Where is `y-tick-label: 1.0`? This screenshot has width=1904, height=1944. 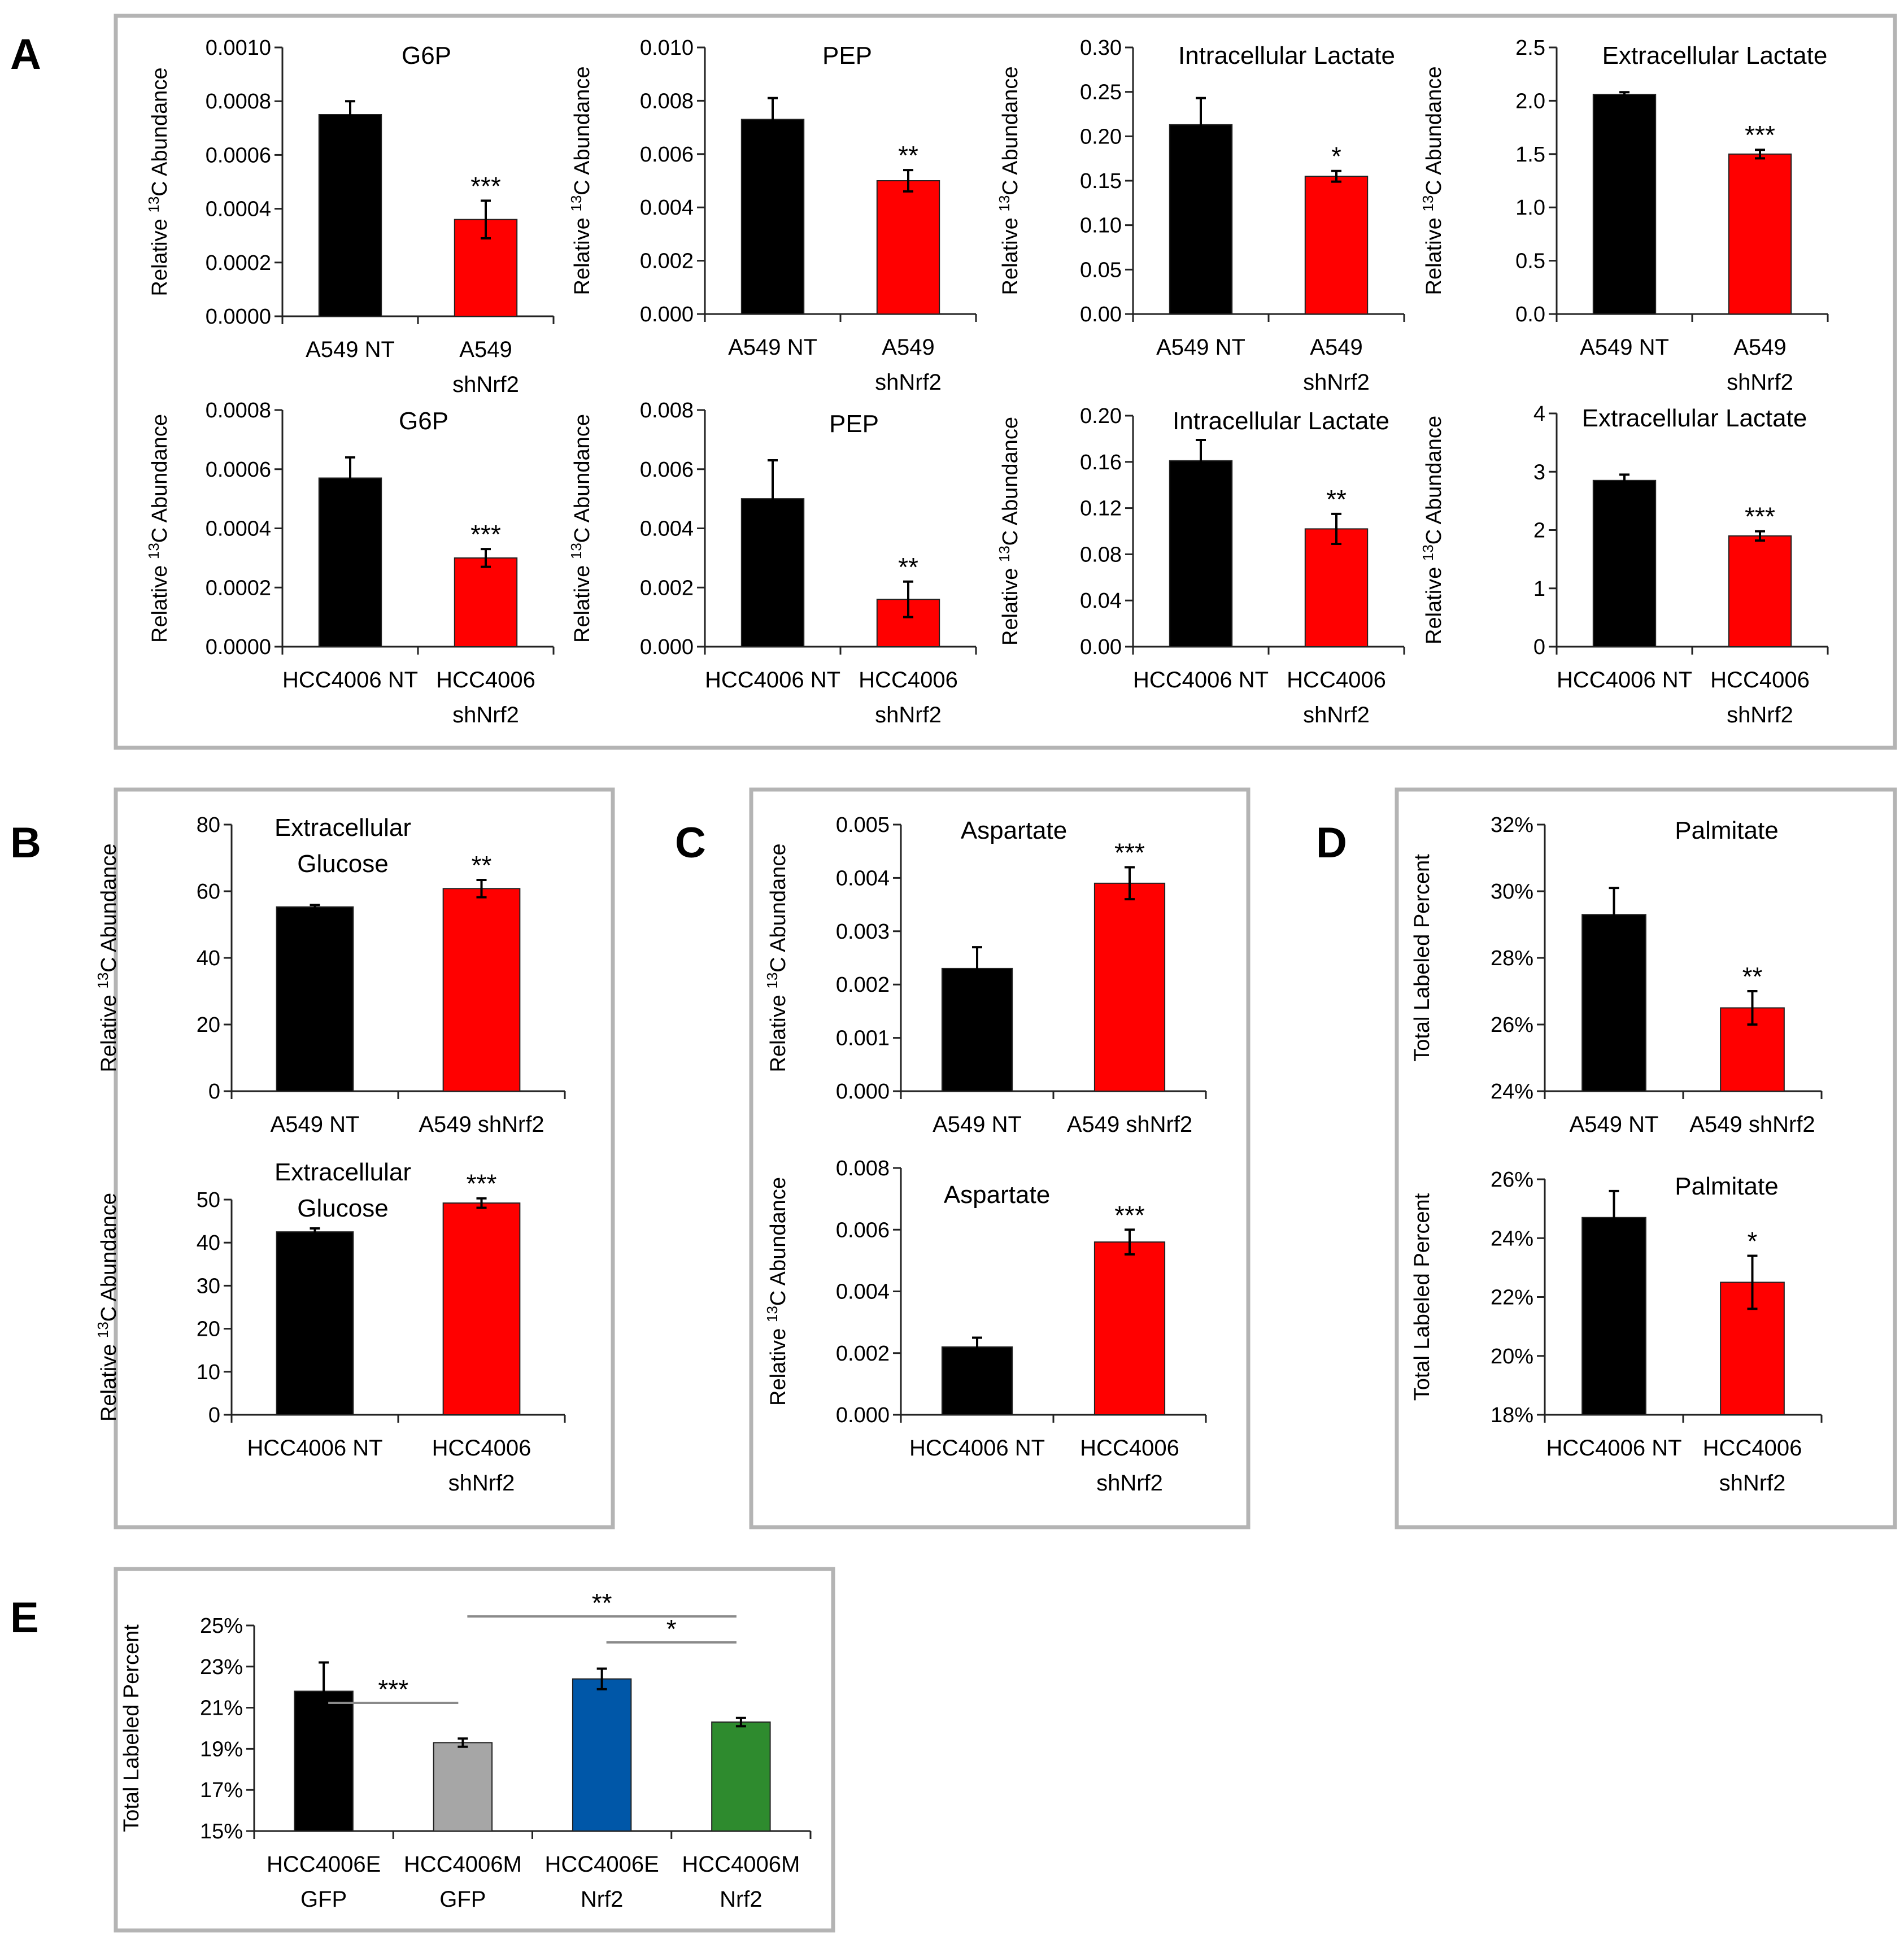
y-tick-label: 1.0 is located at coordinates (1530, 208).